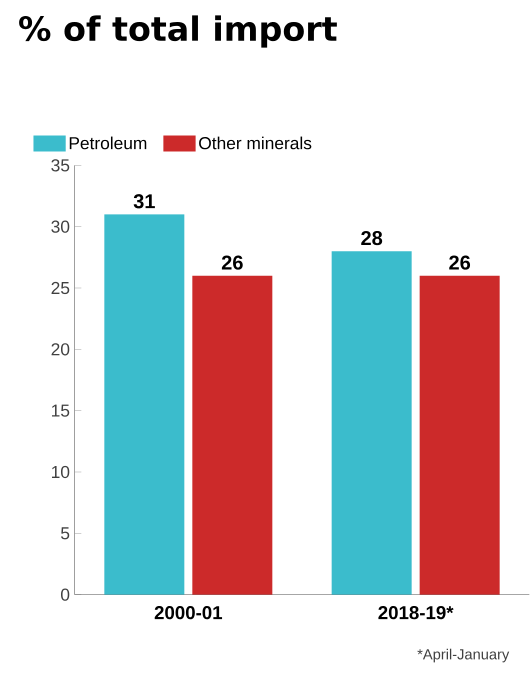 The image size is (530, 700). Describe the element at coordinates (65, 594) in the screenshot. I see `y-tick-label: 0` at that location.